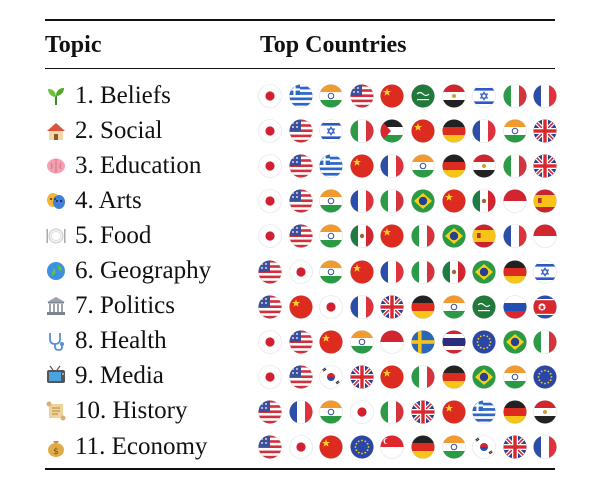 The width and height of the screenshot is (590, 492). I want to click on saudi-arabia-flag-icon, so click(423, 96).